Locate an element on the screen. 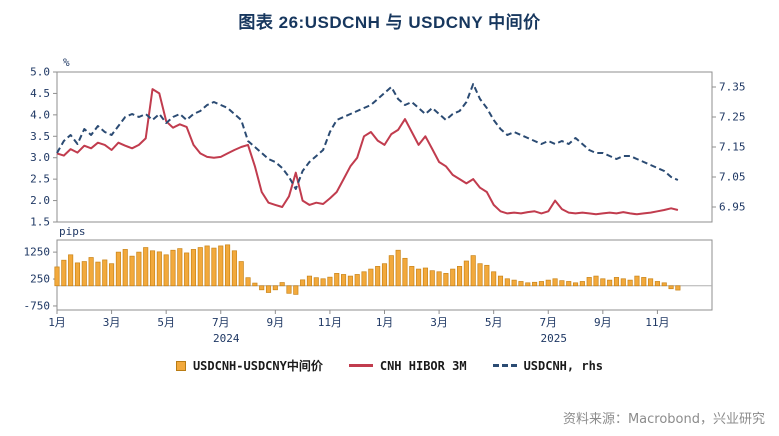  svg-text: 2025 is located at coordinates (553, 338).